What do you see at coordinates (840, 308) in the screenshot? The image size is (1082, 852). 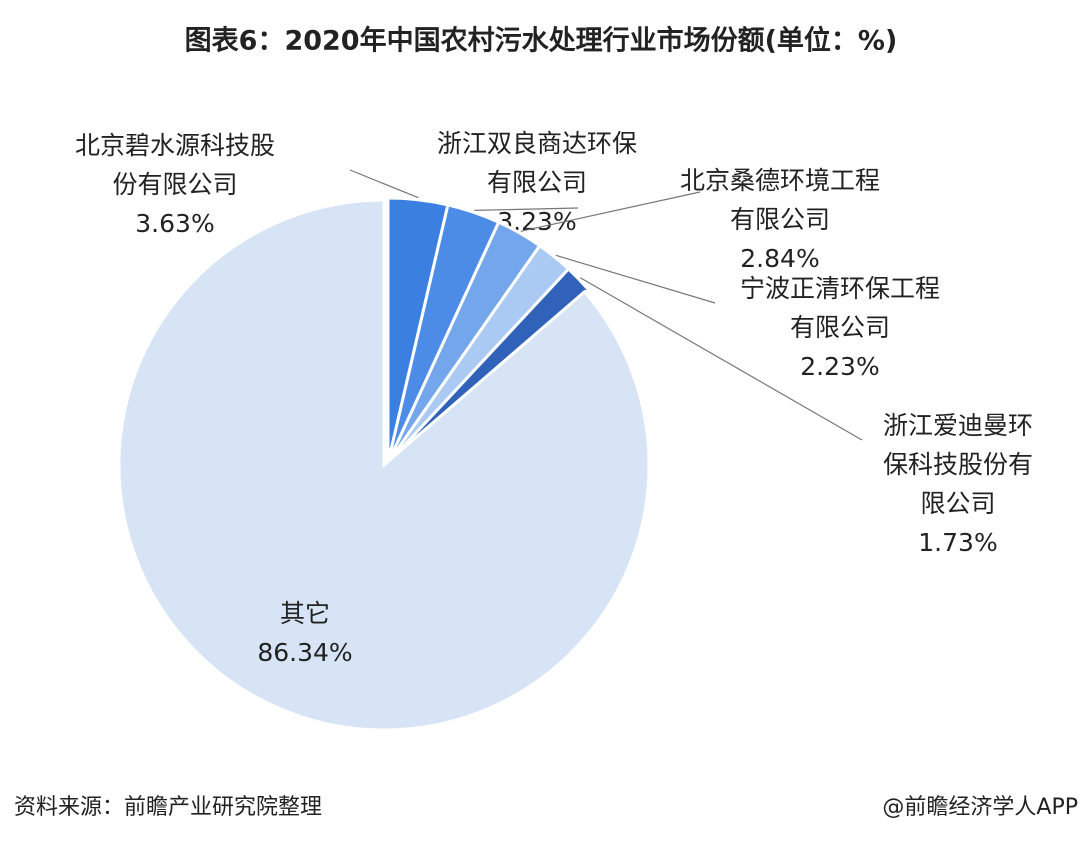 I see `slice-label: 宁波正清环保工程有限公司` at bounding box center [840, 308].